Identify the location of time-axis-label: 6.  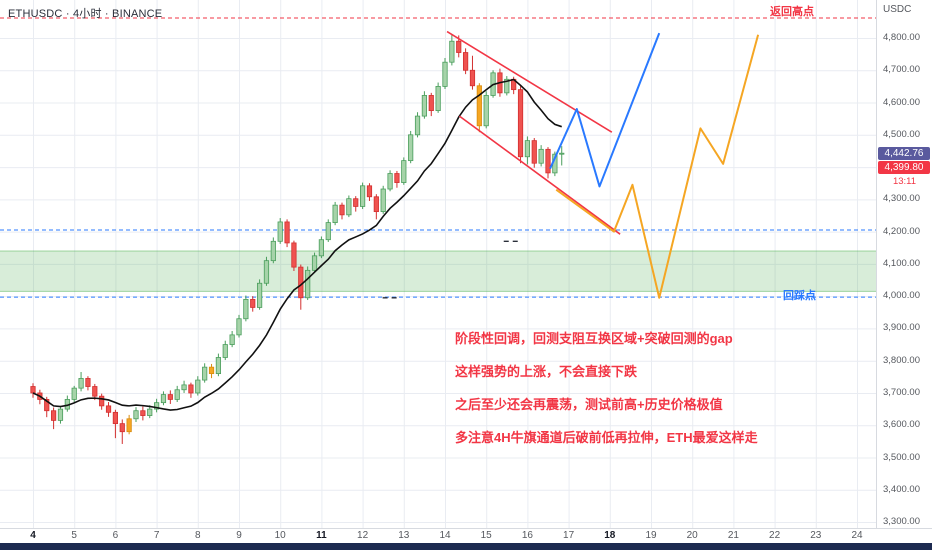
(115, 535).